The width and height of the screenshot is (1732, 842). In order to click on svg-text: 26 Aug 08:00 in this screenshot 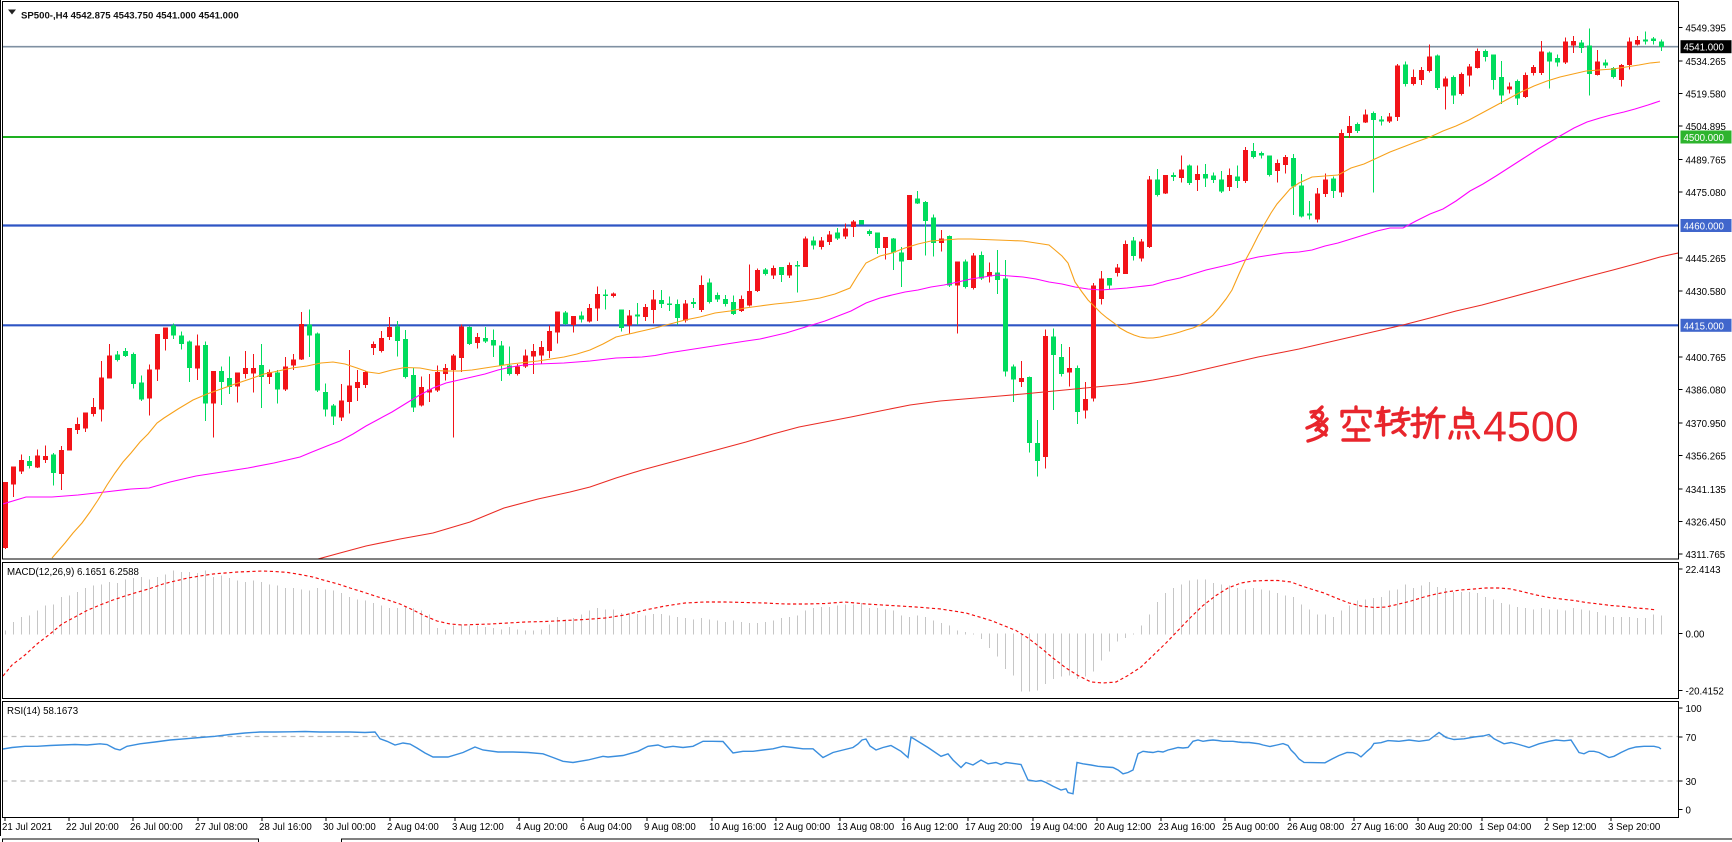, I will do `click(1316, 827)`.